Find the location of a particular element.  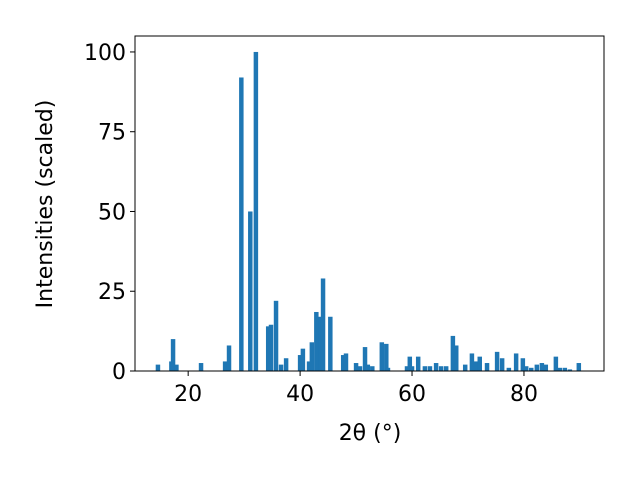

x-tick-label: 40 is located at coordinates (300, 394).